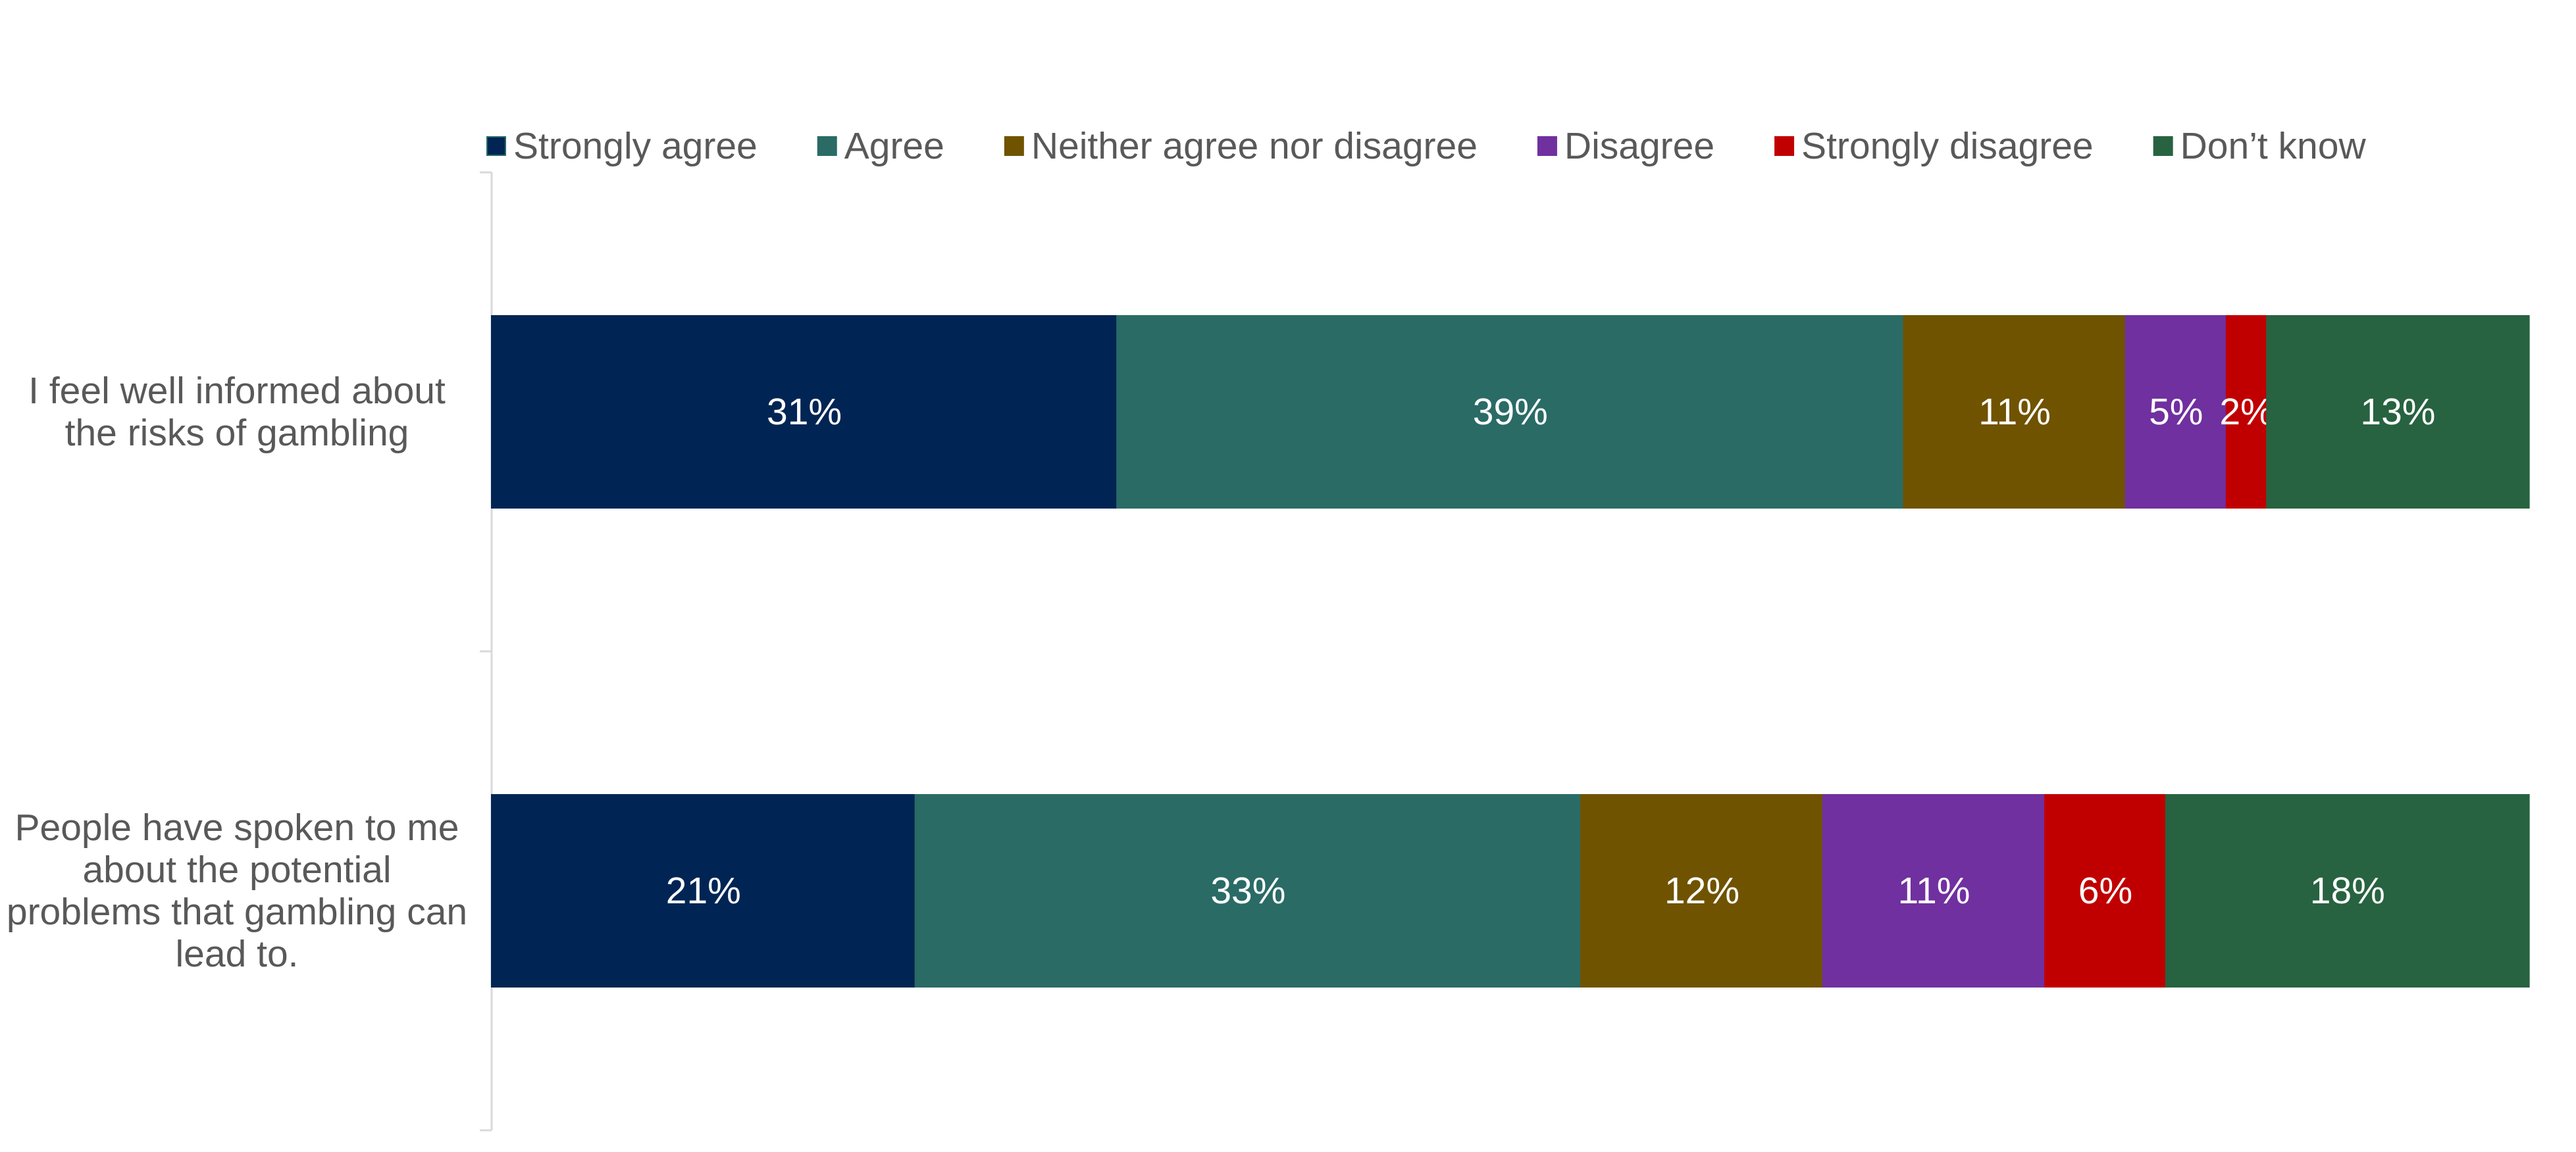  I want to click on legend-item-neither-agree-nor-disagree: Neither agree nor disagree, so click(1241, 146).